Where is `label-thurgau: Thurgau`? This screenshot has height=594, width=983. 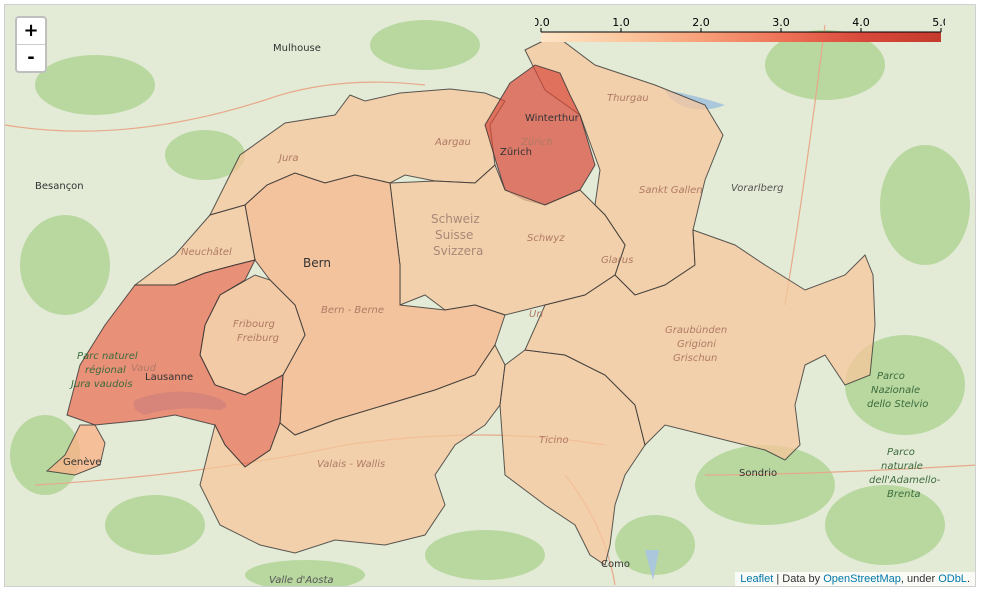
label-thurgau: Thurgau is located at coordinates (628, 98).